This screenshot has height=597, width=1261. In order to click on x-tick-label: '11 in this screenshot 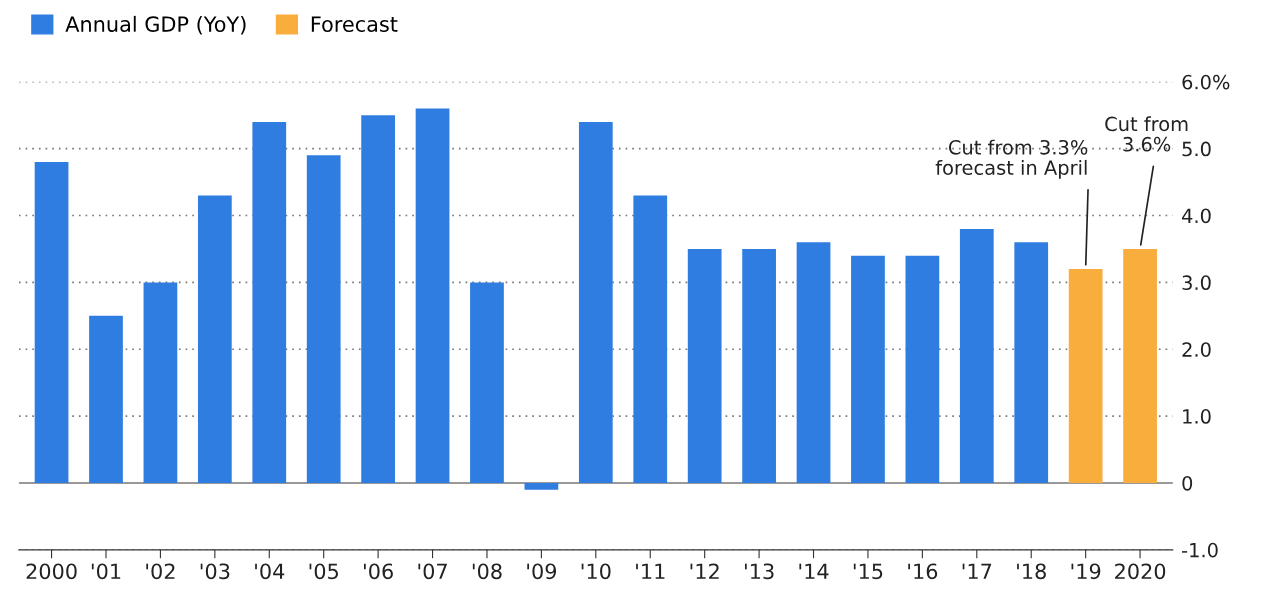, I will do `click(650, 571)`.